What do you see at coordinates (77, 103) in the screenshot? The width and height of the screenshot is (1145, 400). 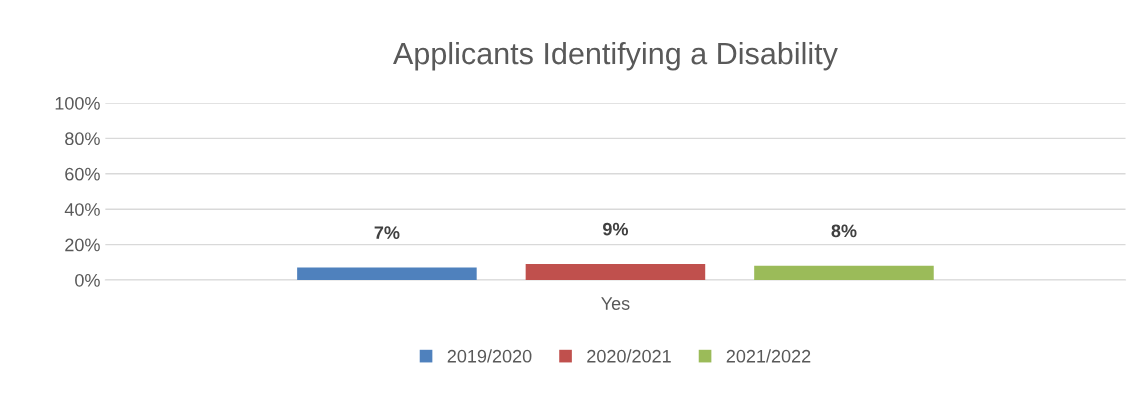 I see `y-tick-label: 100%` at bounding box center [77, 103].